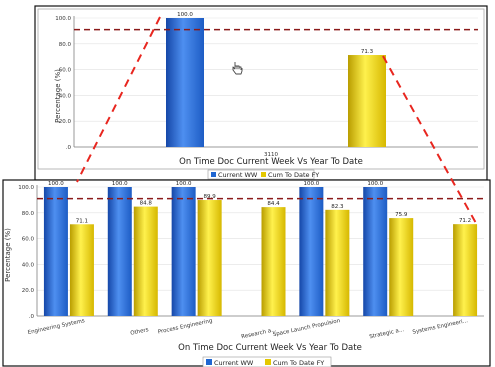 Image resolution: width=495 pixels, height=367 pixels. Describe the element at coordinates (58, 96) in the screenshot. I see `top-y-axis-title: Percentage (%)` at that location.